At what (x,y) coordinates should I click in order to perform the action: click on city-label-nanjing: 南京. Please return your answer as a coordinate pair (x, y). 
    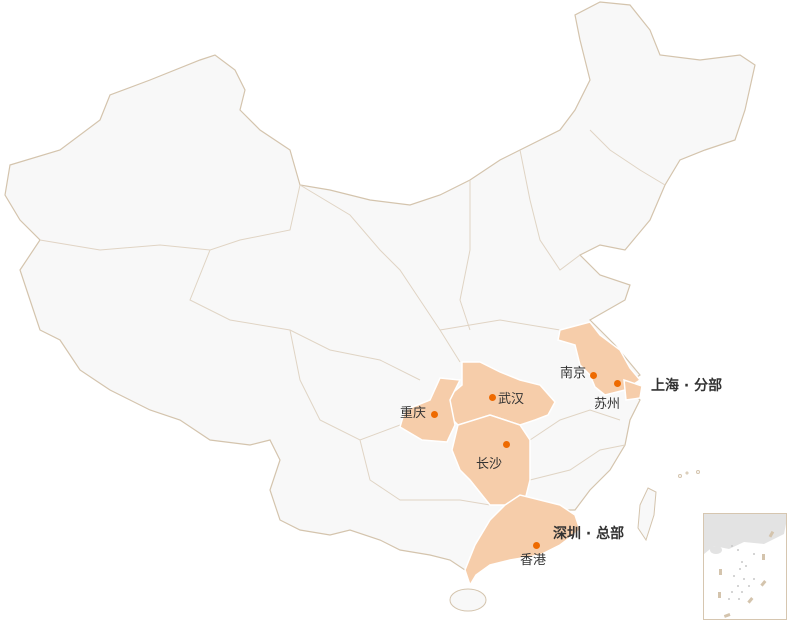
    Looking at the image, I should click on (573, 373).